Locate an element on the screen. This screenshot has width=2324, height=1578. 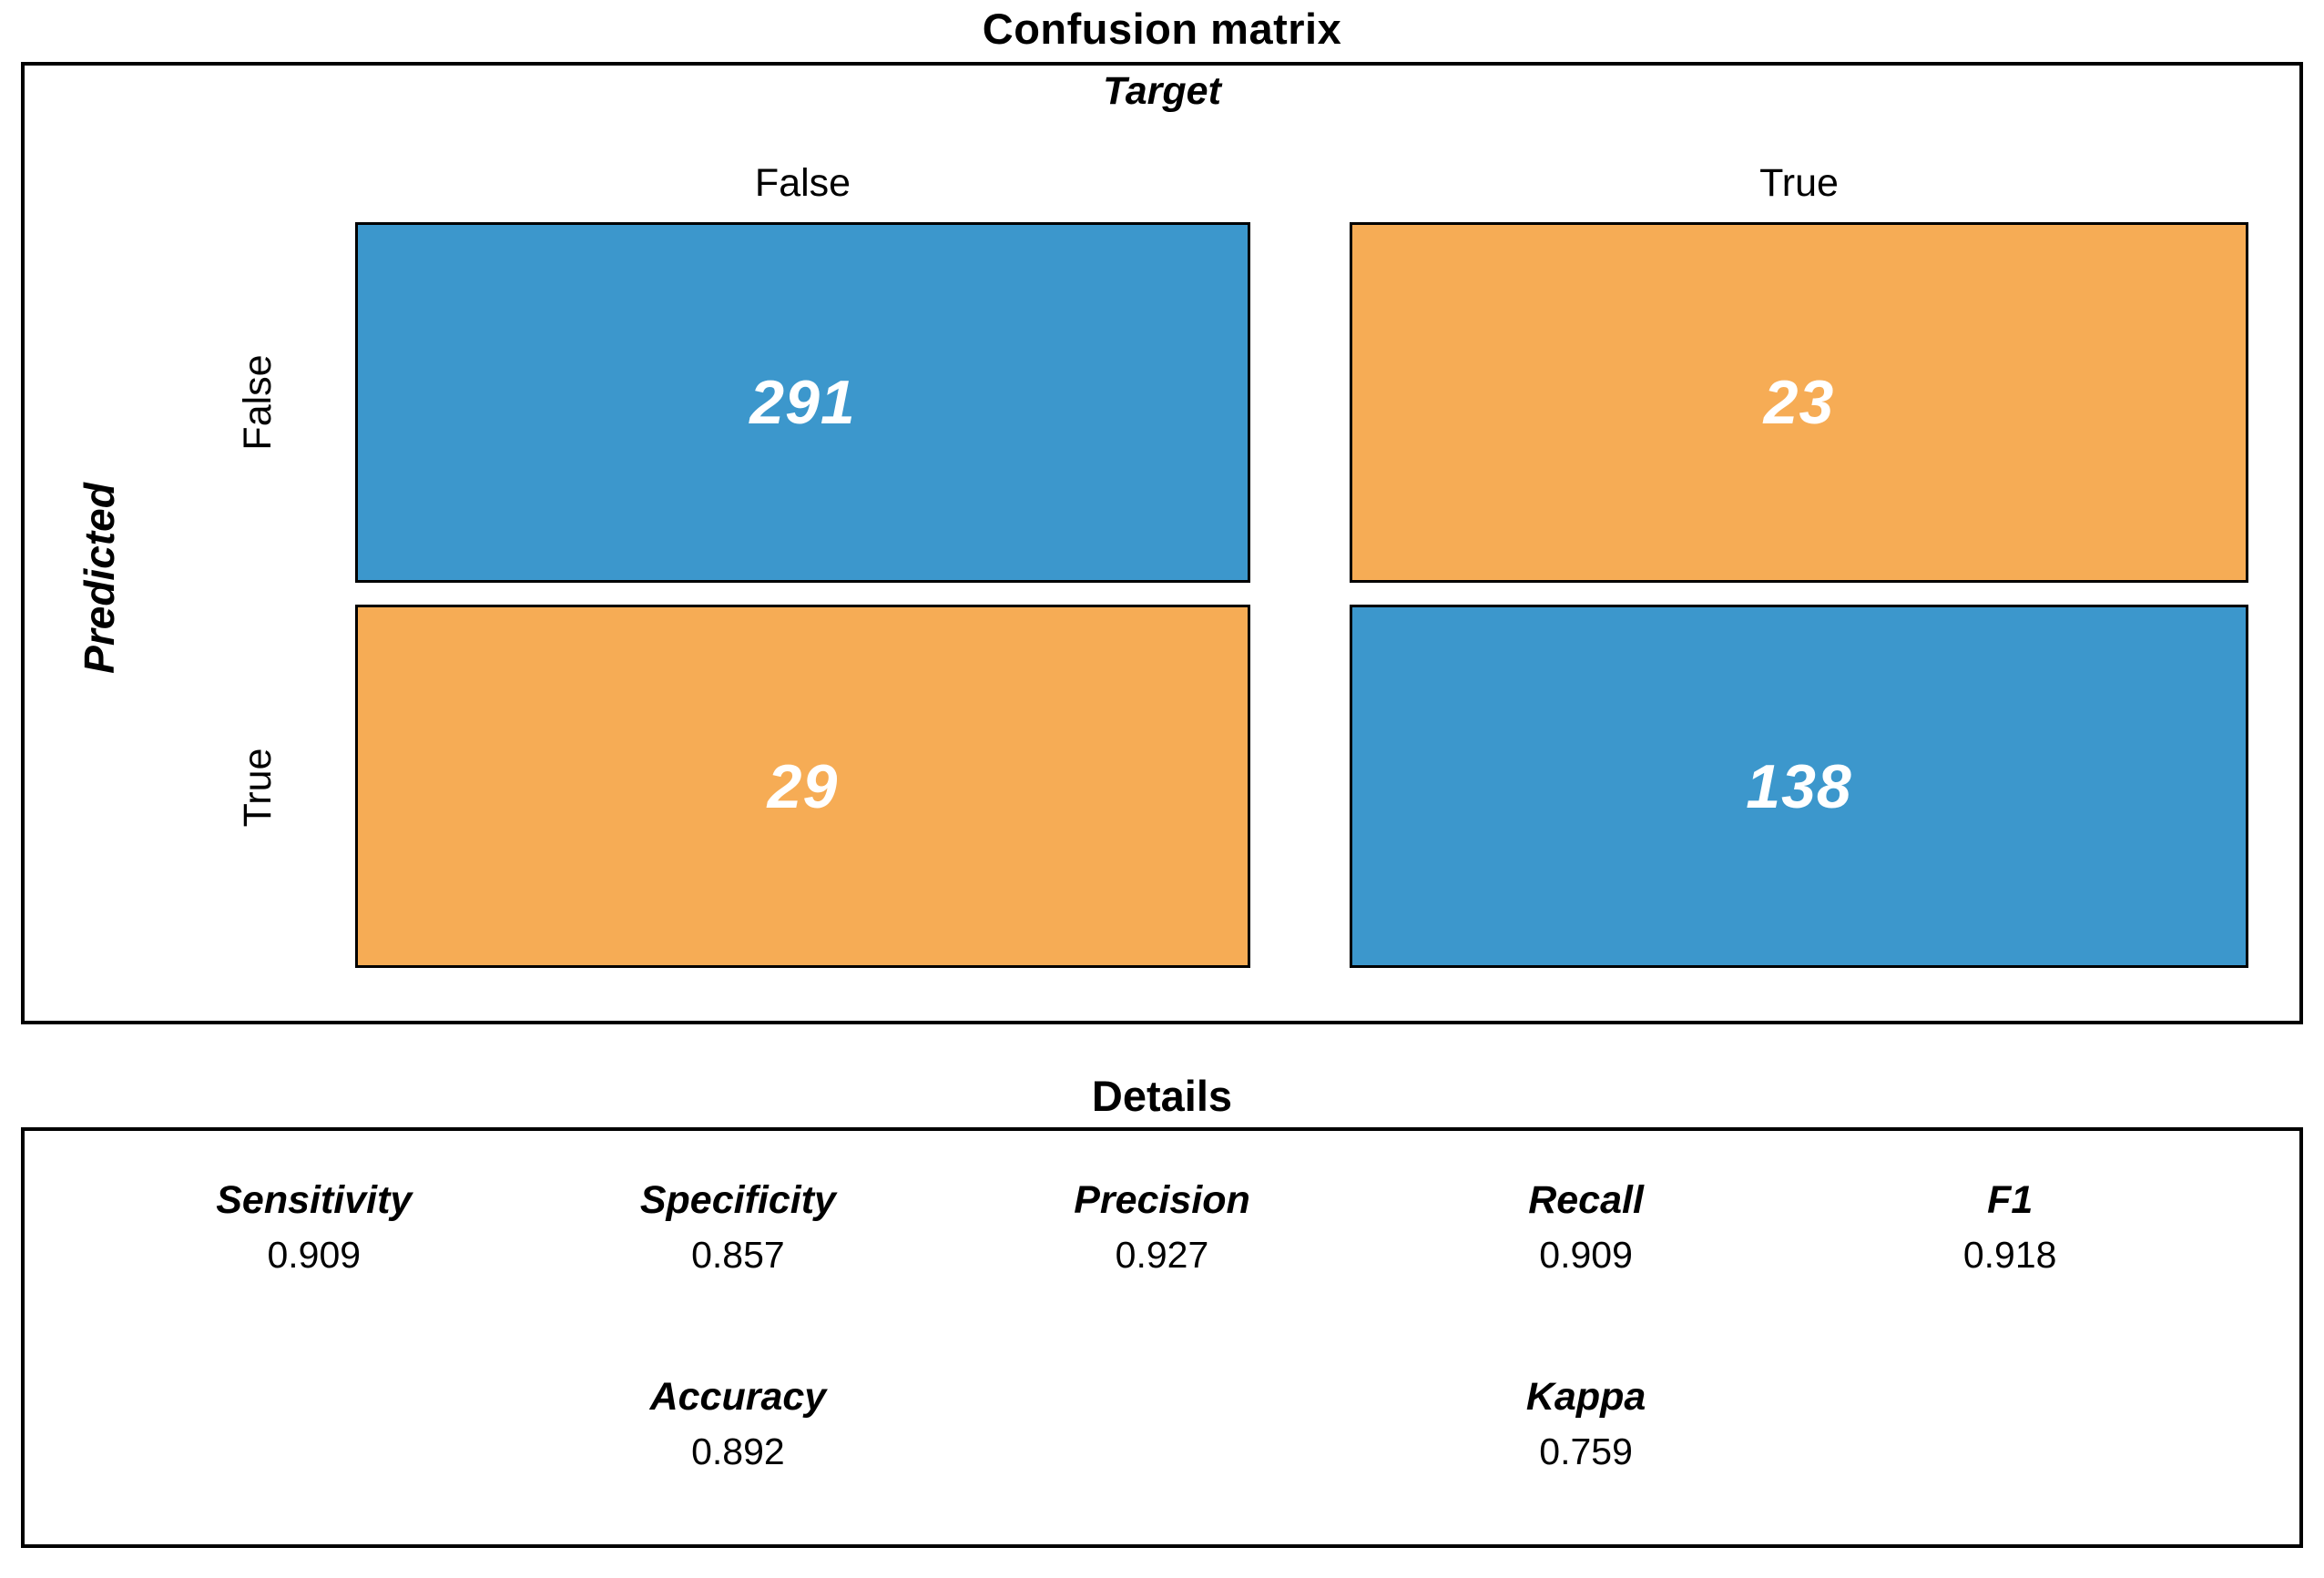
metric-label: Specificity is located at coordinates (737, 1200).